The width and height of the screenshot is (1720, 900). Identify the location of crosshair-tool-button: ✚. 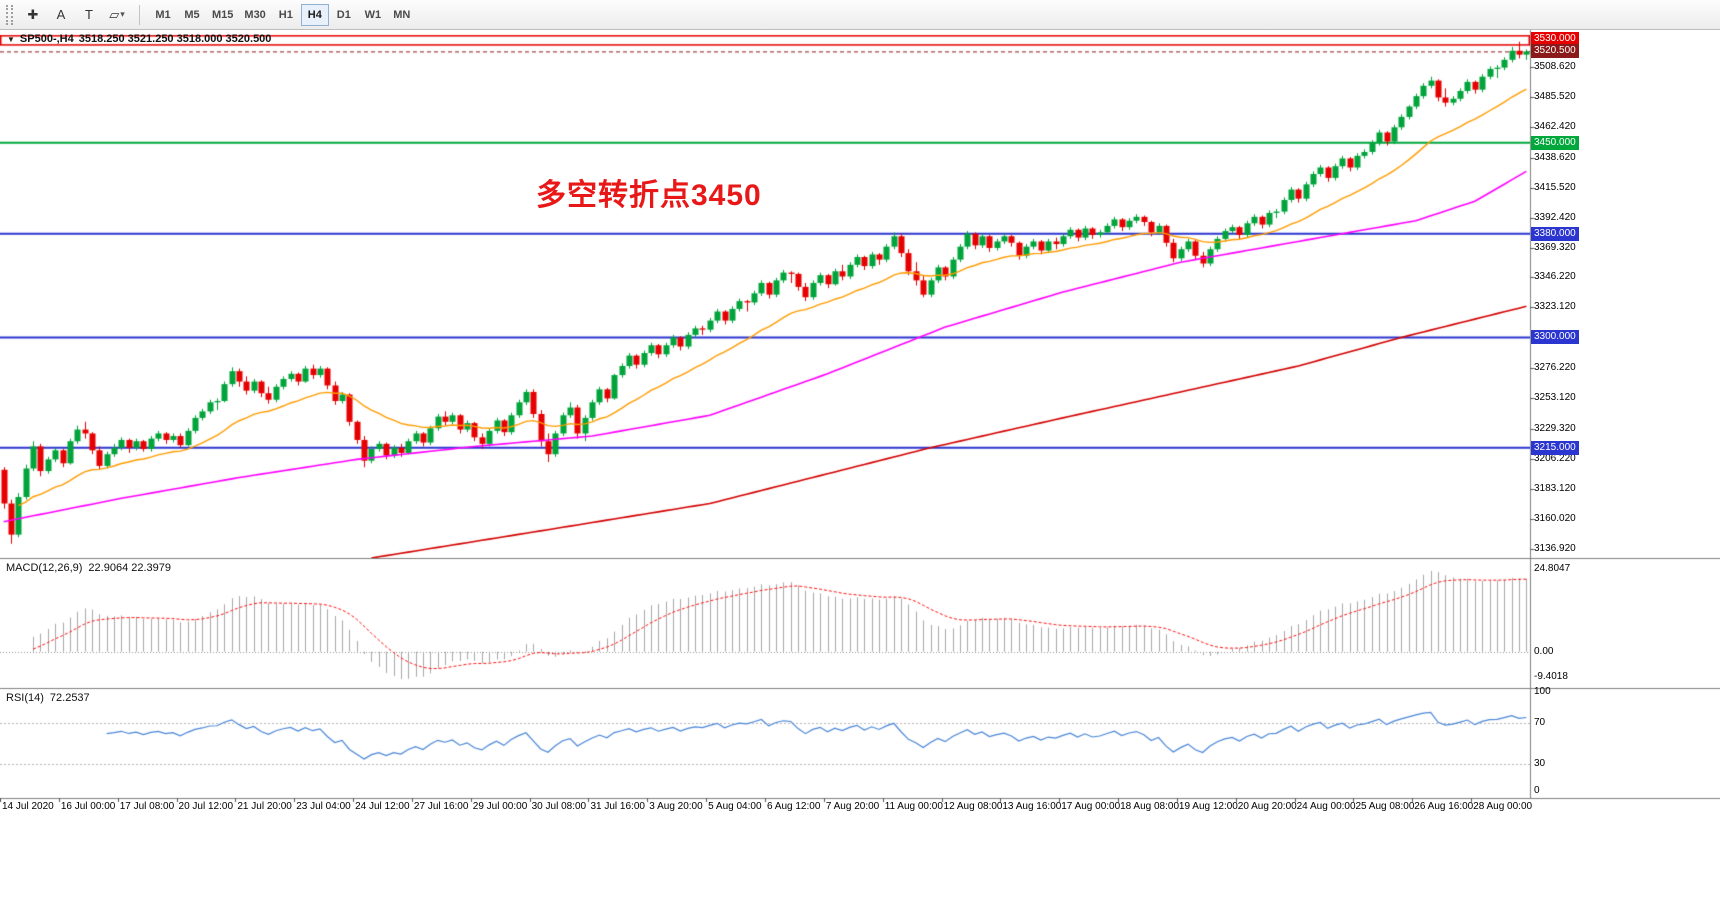
(33, 15).